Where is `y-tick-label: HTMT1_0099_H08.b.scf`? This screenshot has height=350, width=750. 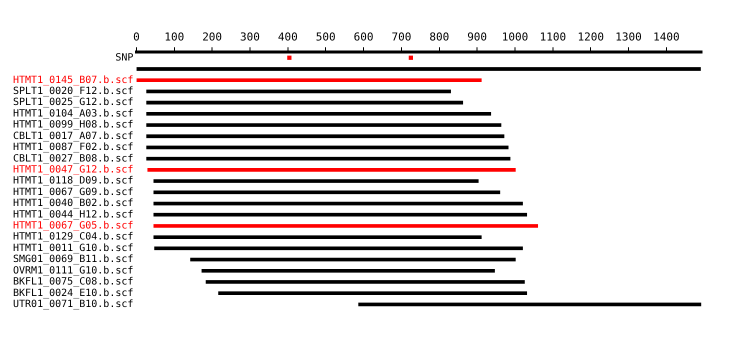 y-tick-label: HTMT1_0099_H08.b.scf is located at coordinates (73, 125).